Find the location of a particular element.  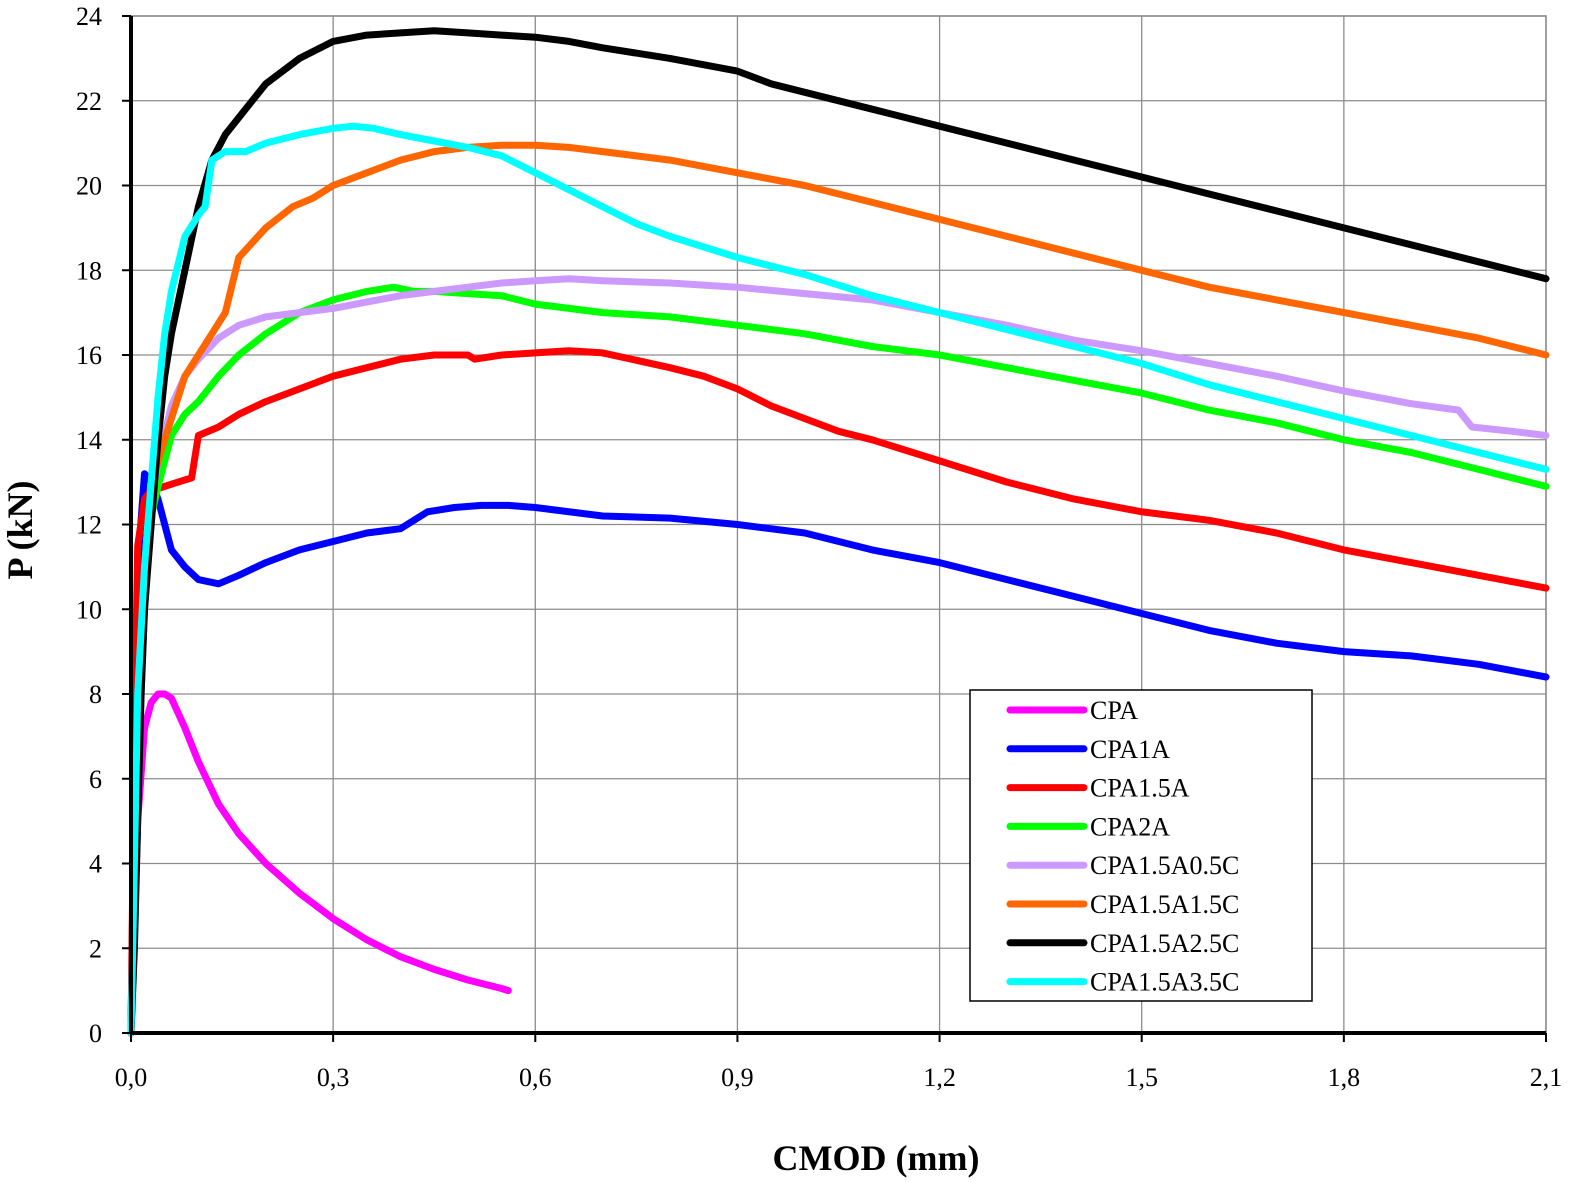

y-tick-label: 6 is located at coordinates (95, 779).